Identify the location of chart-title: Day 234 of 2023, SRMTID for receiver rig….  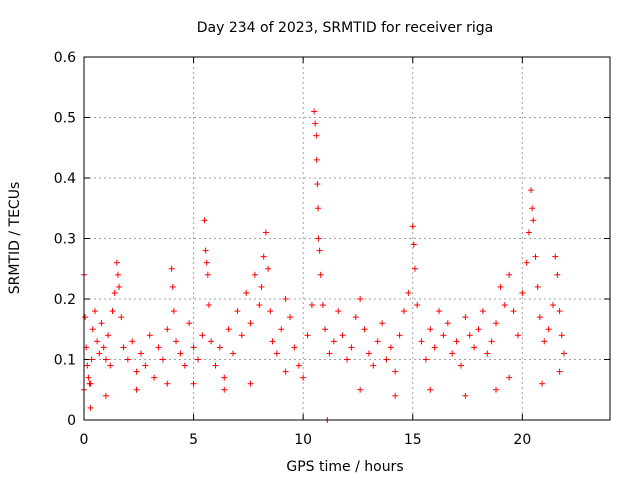
(345, 28).